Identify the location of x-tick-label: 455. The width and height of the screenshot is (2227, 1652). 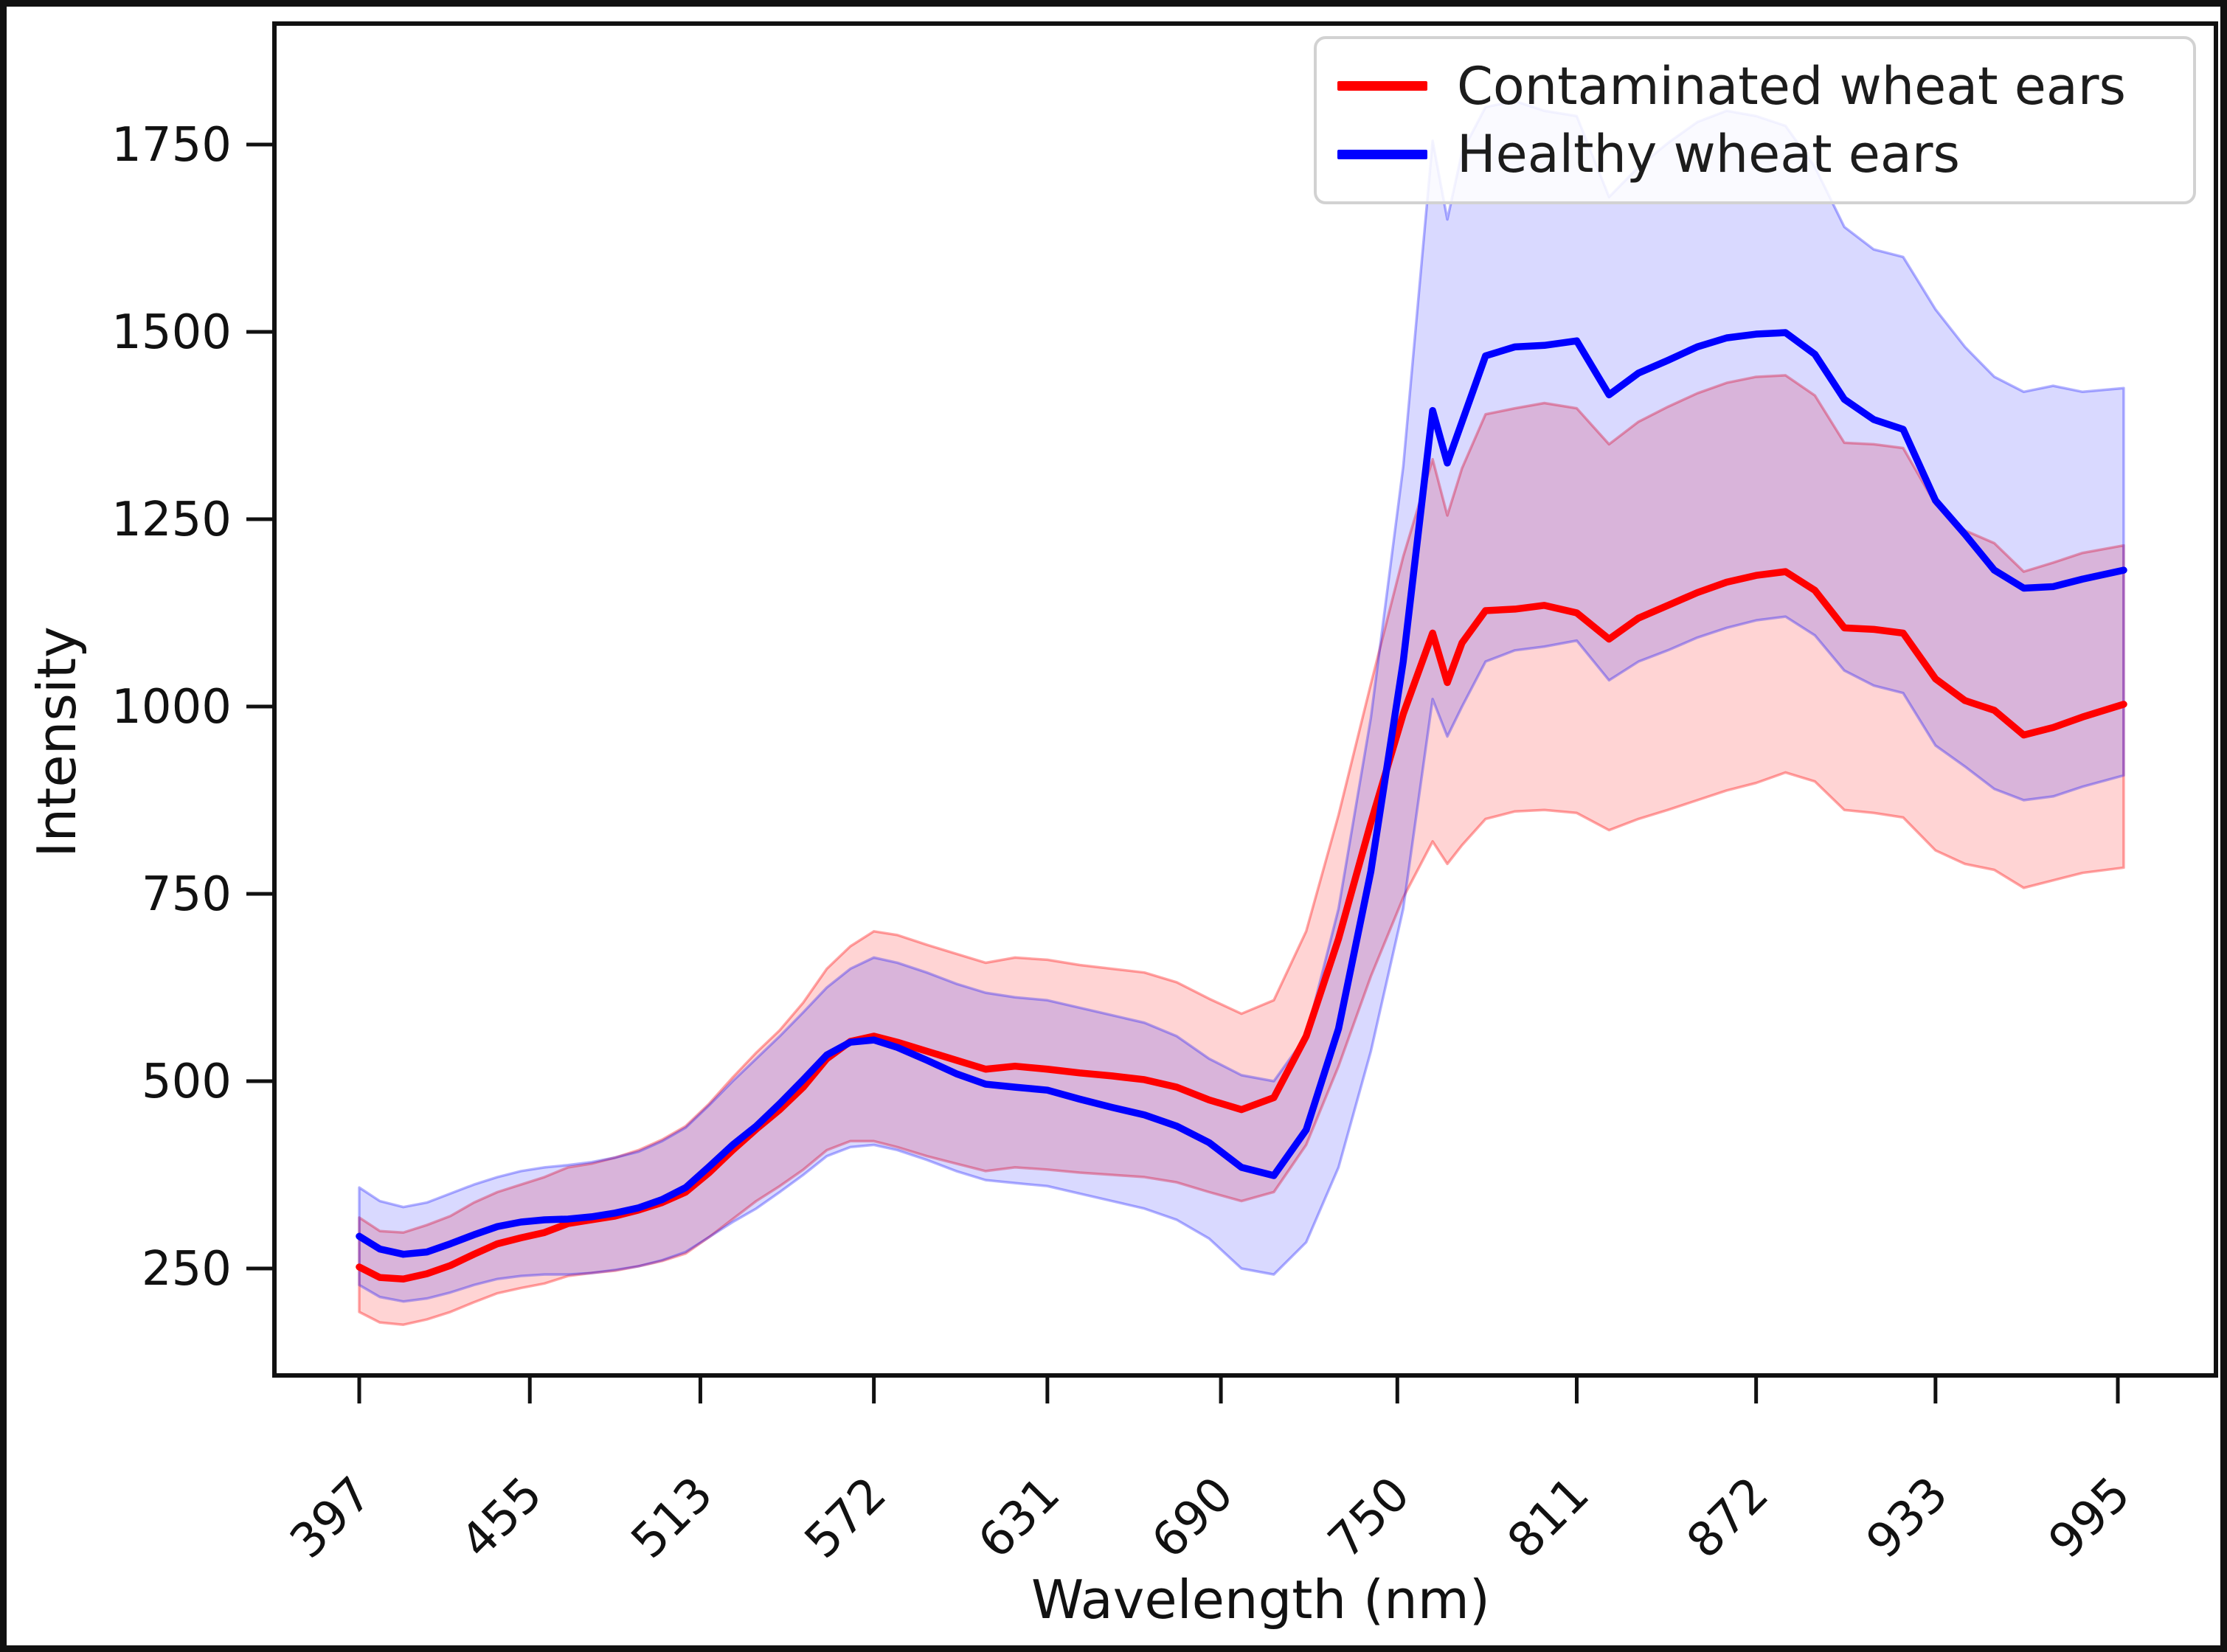
(502, 1518).